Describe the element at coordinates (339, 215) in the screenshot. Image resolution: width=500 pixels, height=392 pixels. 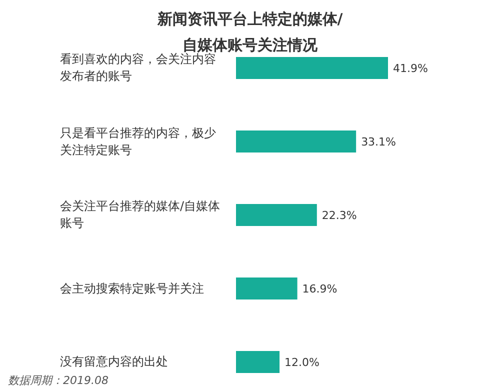
I see `data-label: 22.3%` at that location.